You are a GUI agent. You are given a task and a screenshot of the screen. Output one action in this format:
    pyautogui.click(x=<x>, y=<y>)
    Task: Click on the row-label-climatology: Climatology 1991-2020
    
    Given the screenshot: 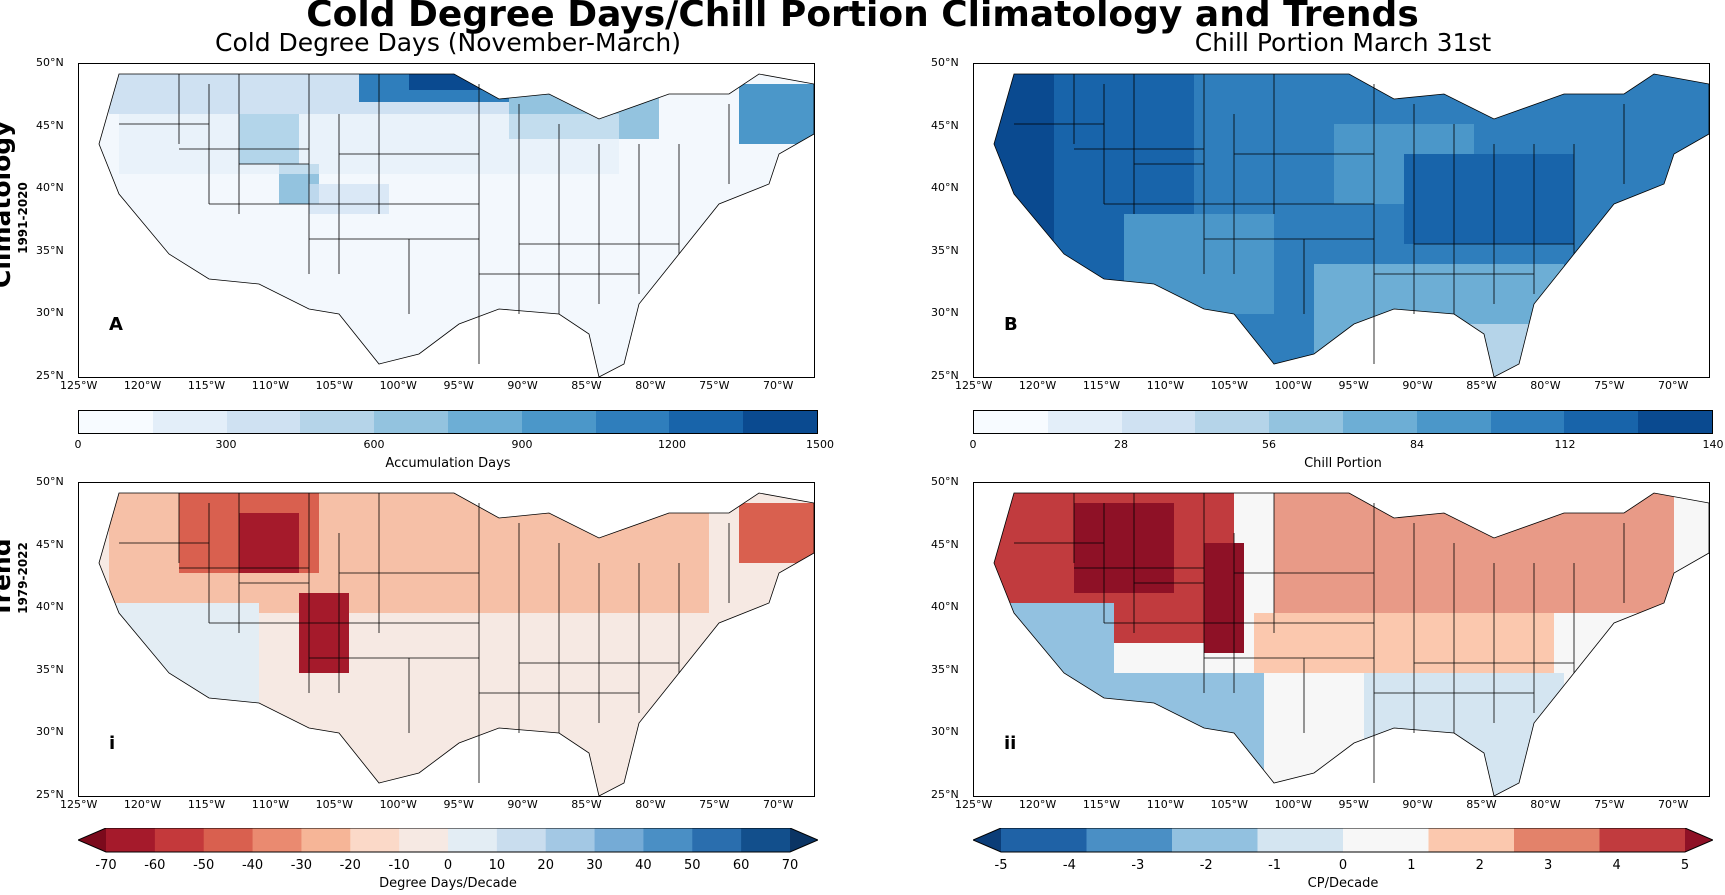 What is the action you would take?
    pyautogui.click(x=21, y=204)
    